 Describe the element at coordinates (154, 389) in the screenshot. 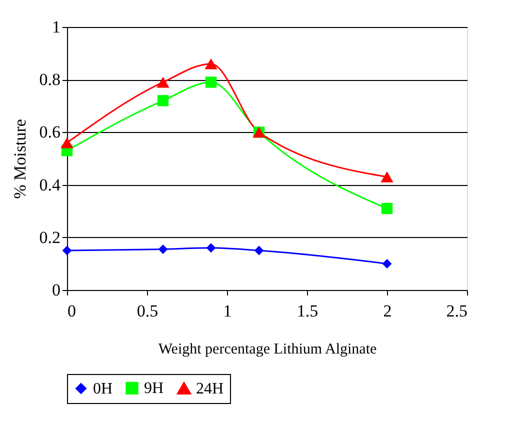

I see `legend-label: 9H` at that location.